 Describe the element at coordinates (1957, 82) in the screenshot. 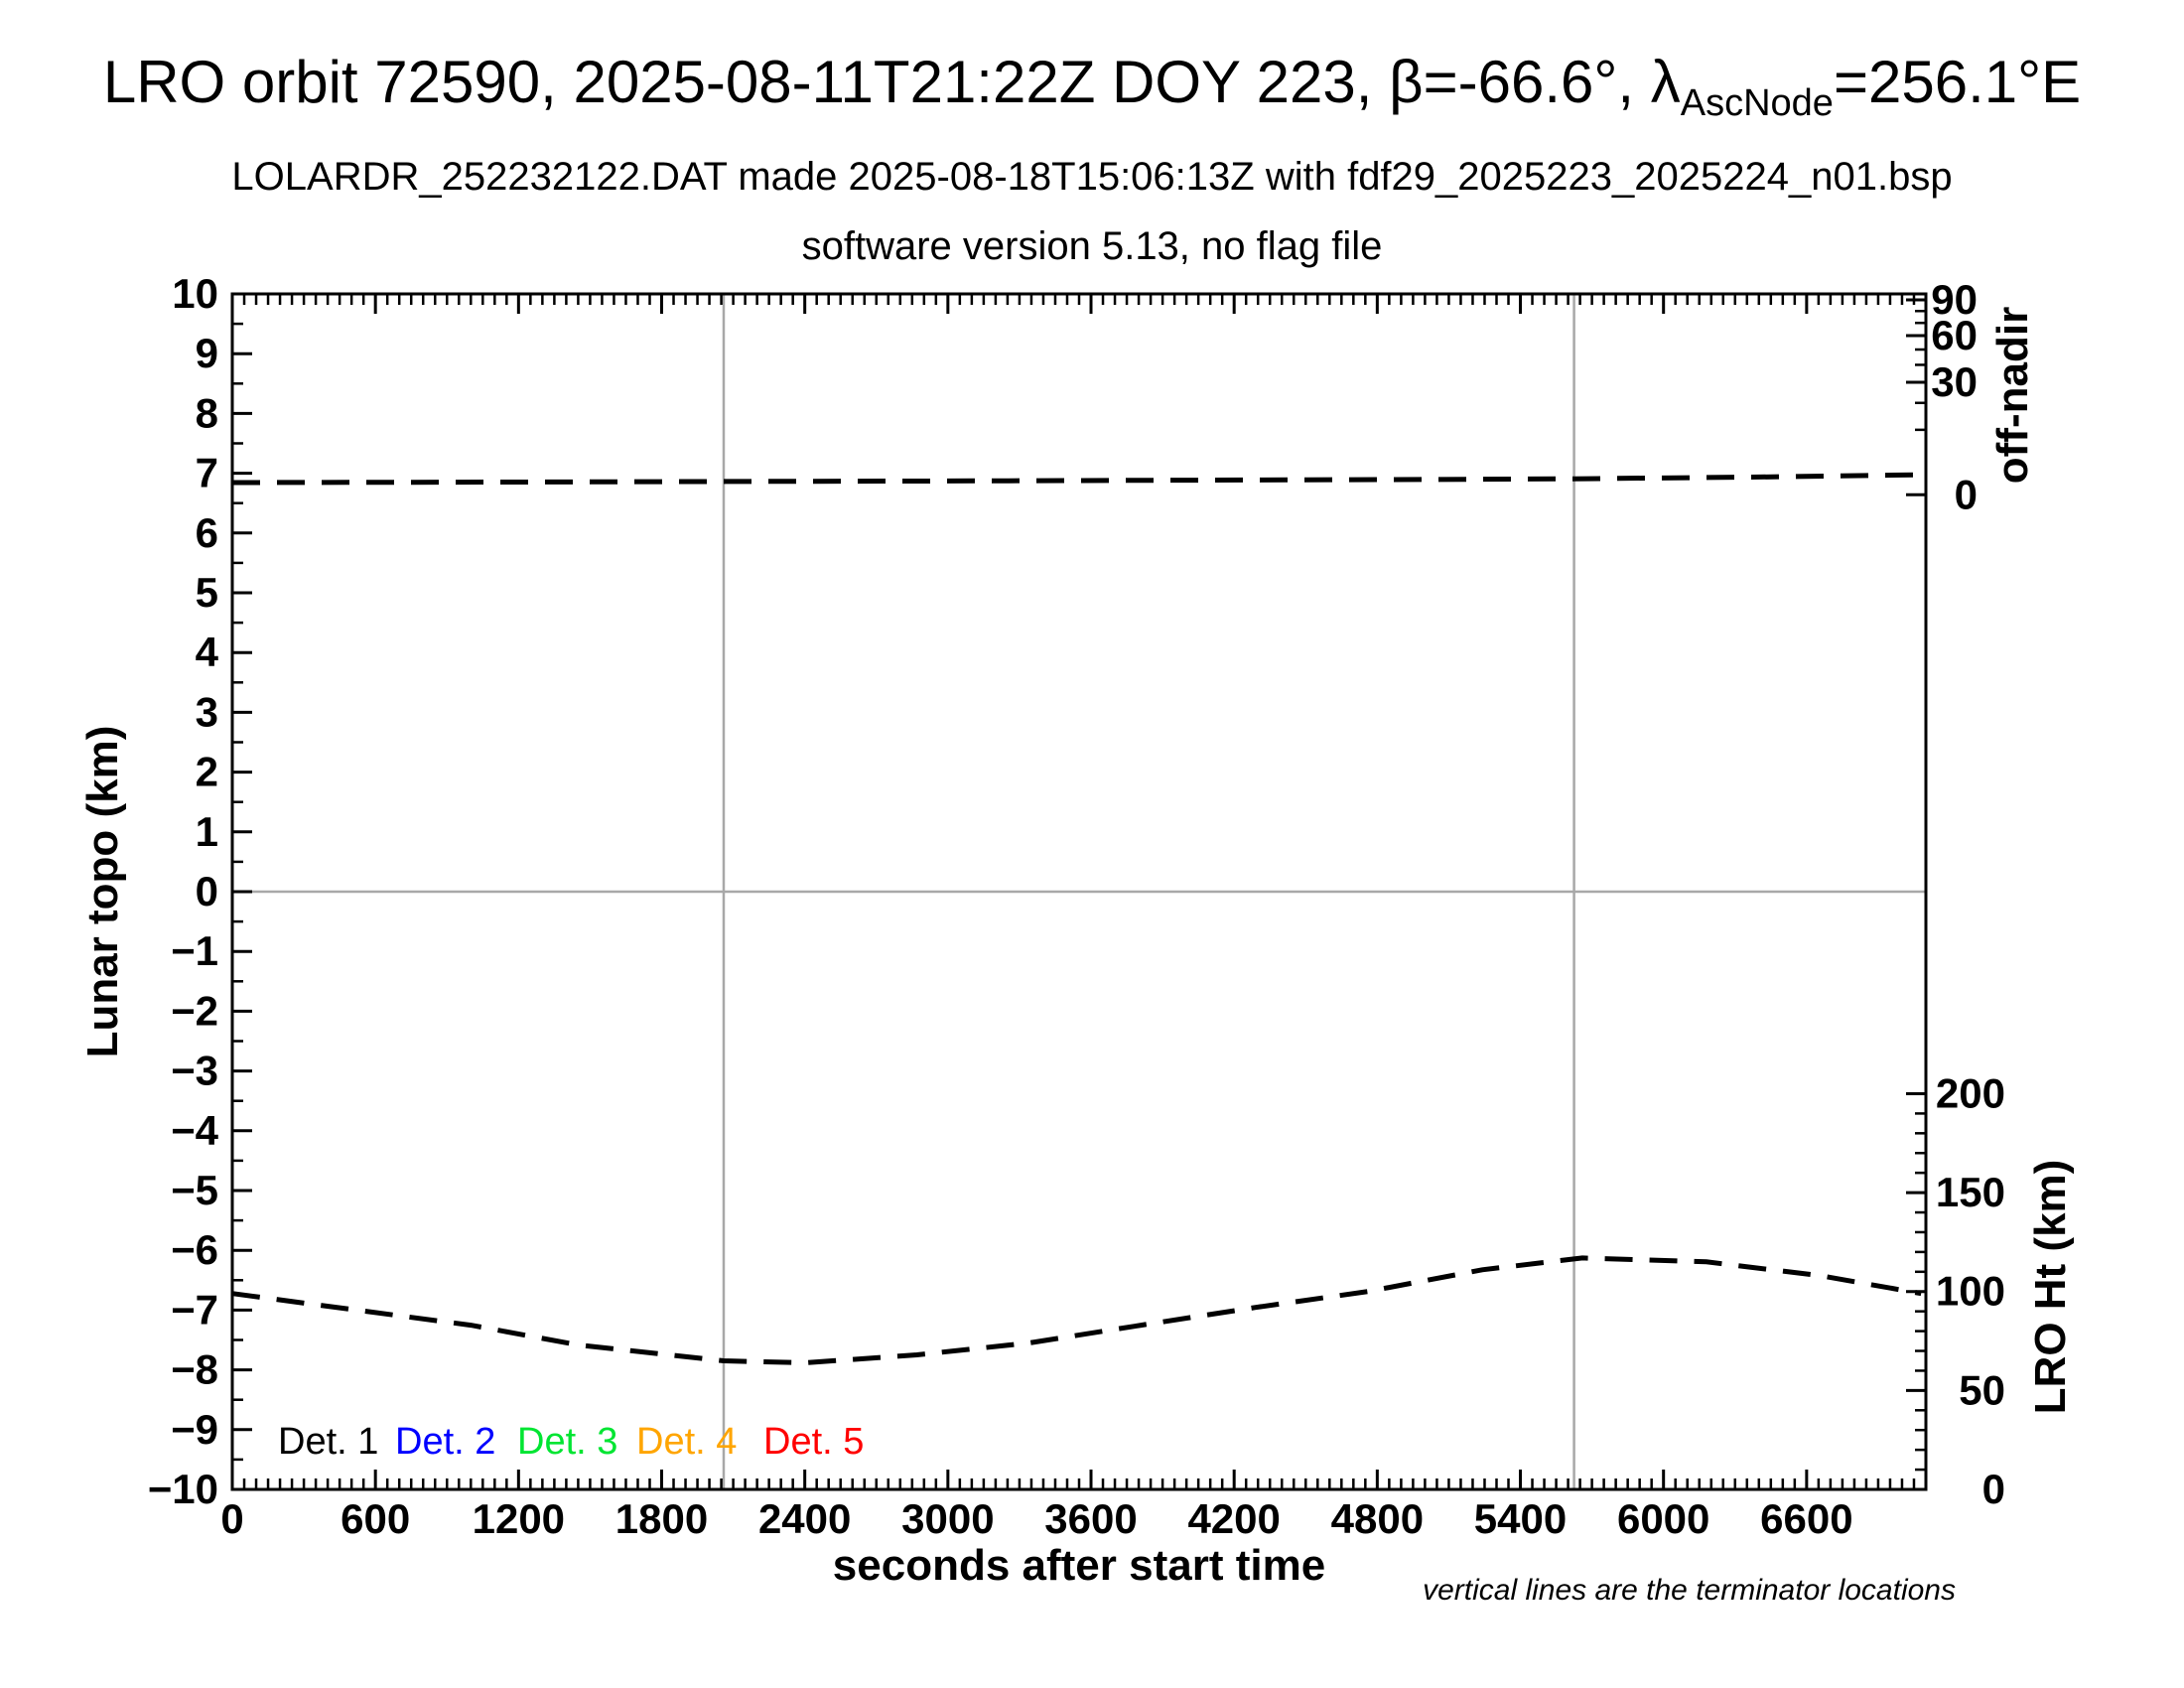

I see `title-suffix: =256.1°E` at that location.